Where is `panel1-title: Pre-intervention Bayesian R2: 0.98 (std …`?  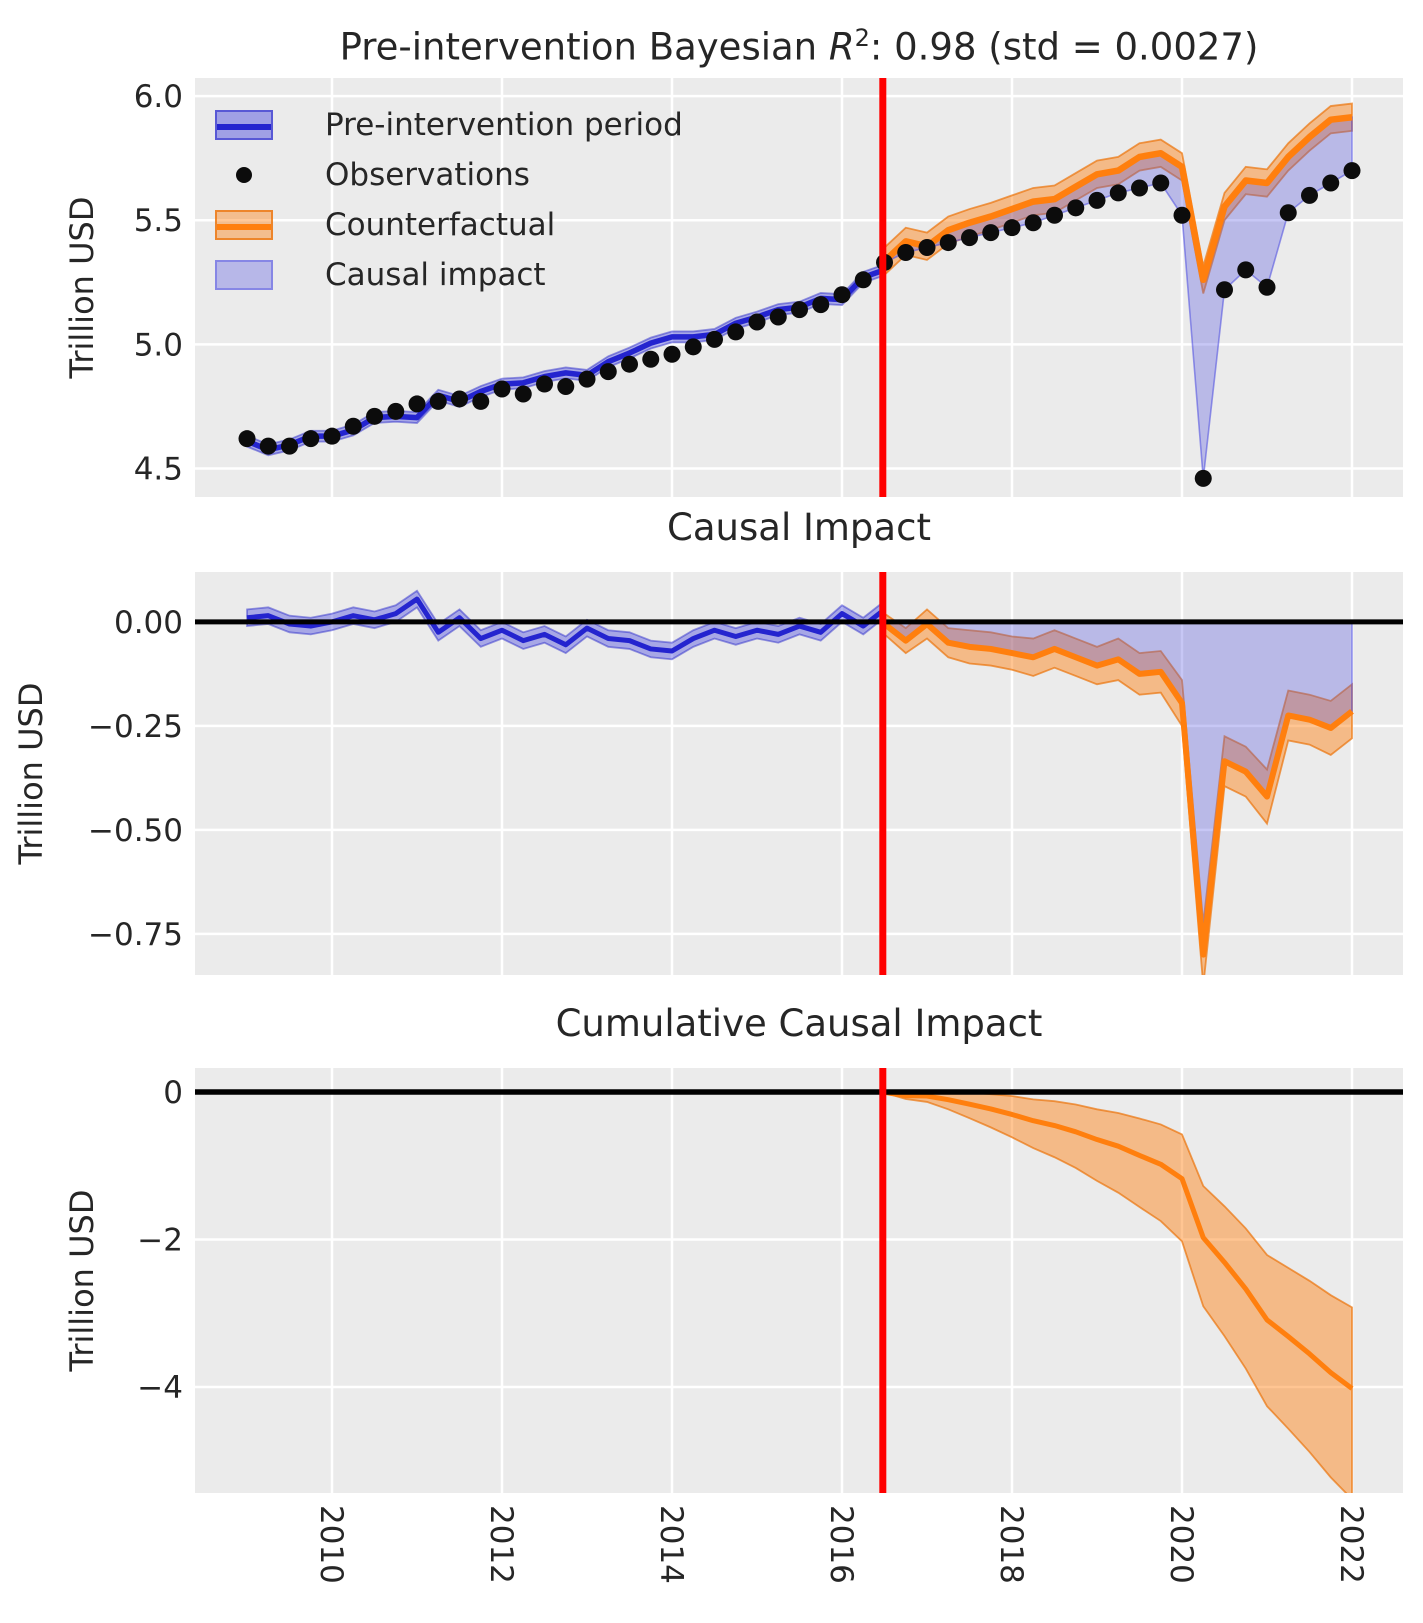
panel1-title: Pre-intervention Bayesian R2: 0.98 (std … is located at coordinates (799, 46).